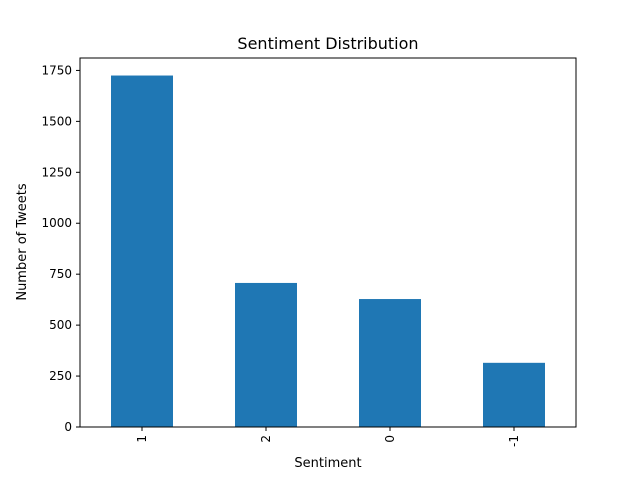 This screenshot has height=484, width=640. I want to click on chart-title: Sentiment Distribution, so click(327, 43).